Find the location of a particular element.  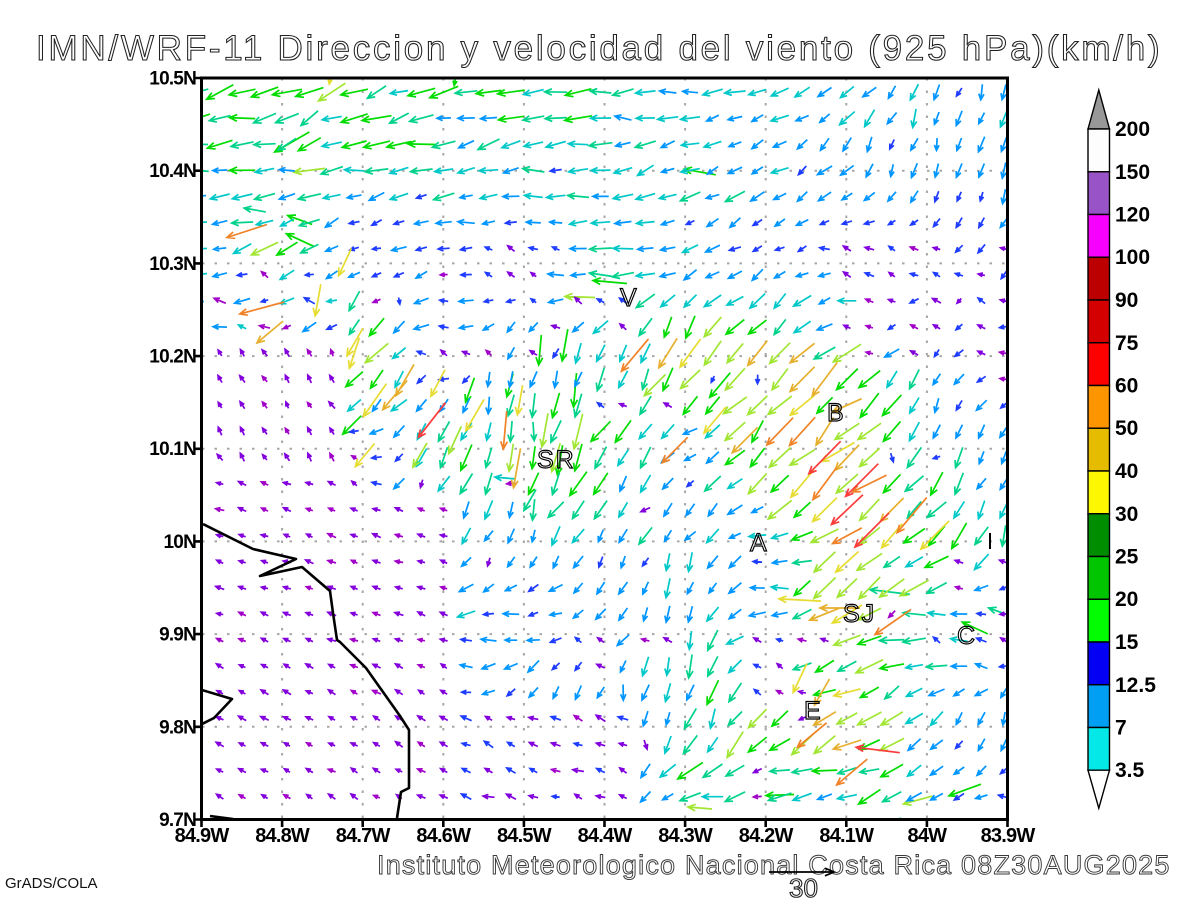

svg-text: 12.5 is located at coordinates (1135, 685).